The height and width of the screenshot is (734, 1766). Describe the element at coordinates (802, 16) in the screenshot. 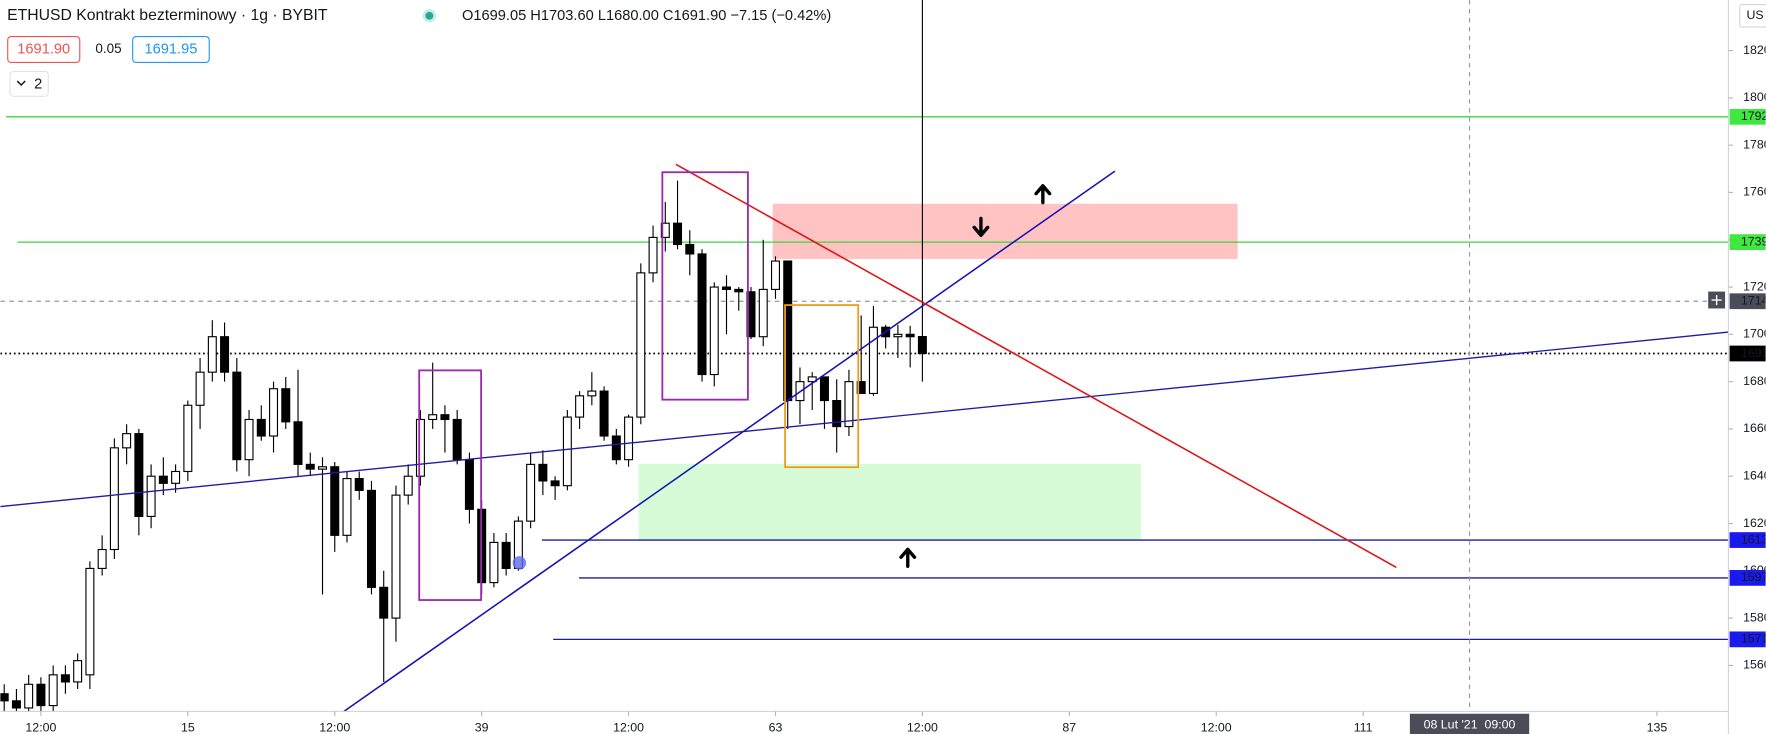

I see `change-pct: (−0.42%)` at that location.